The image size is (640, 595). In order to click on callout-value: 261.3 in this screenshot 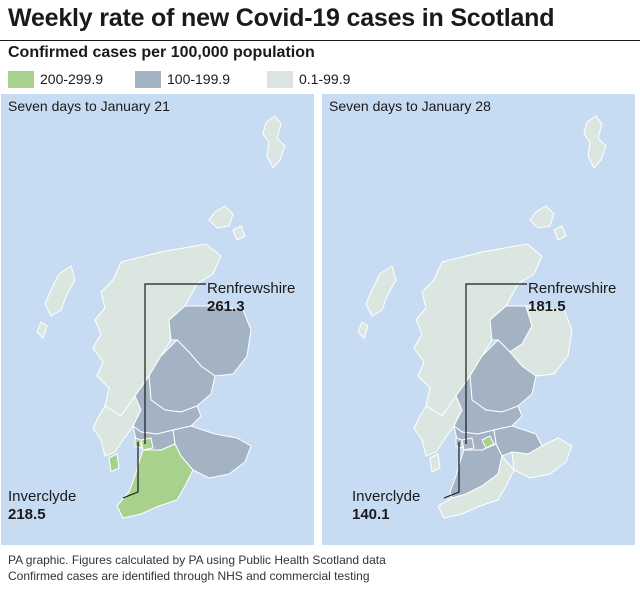, I will do `click(226, 306)`.